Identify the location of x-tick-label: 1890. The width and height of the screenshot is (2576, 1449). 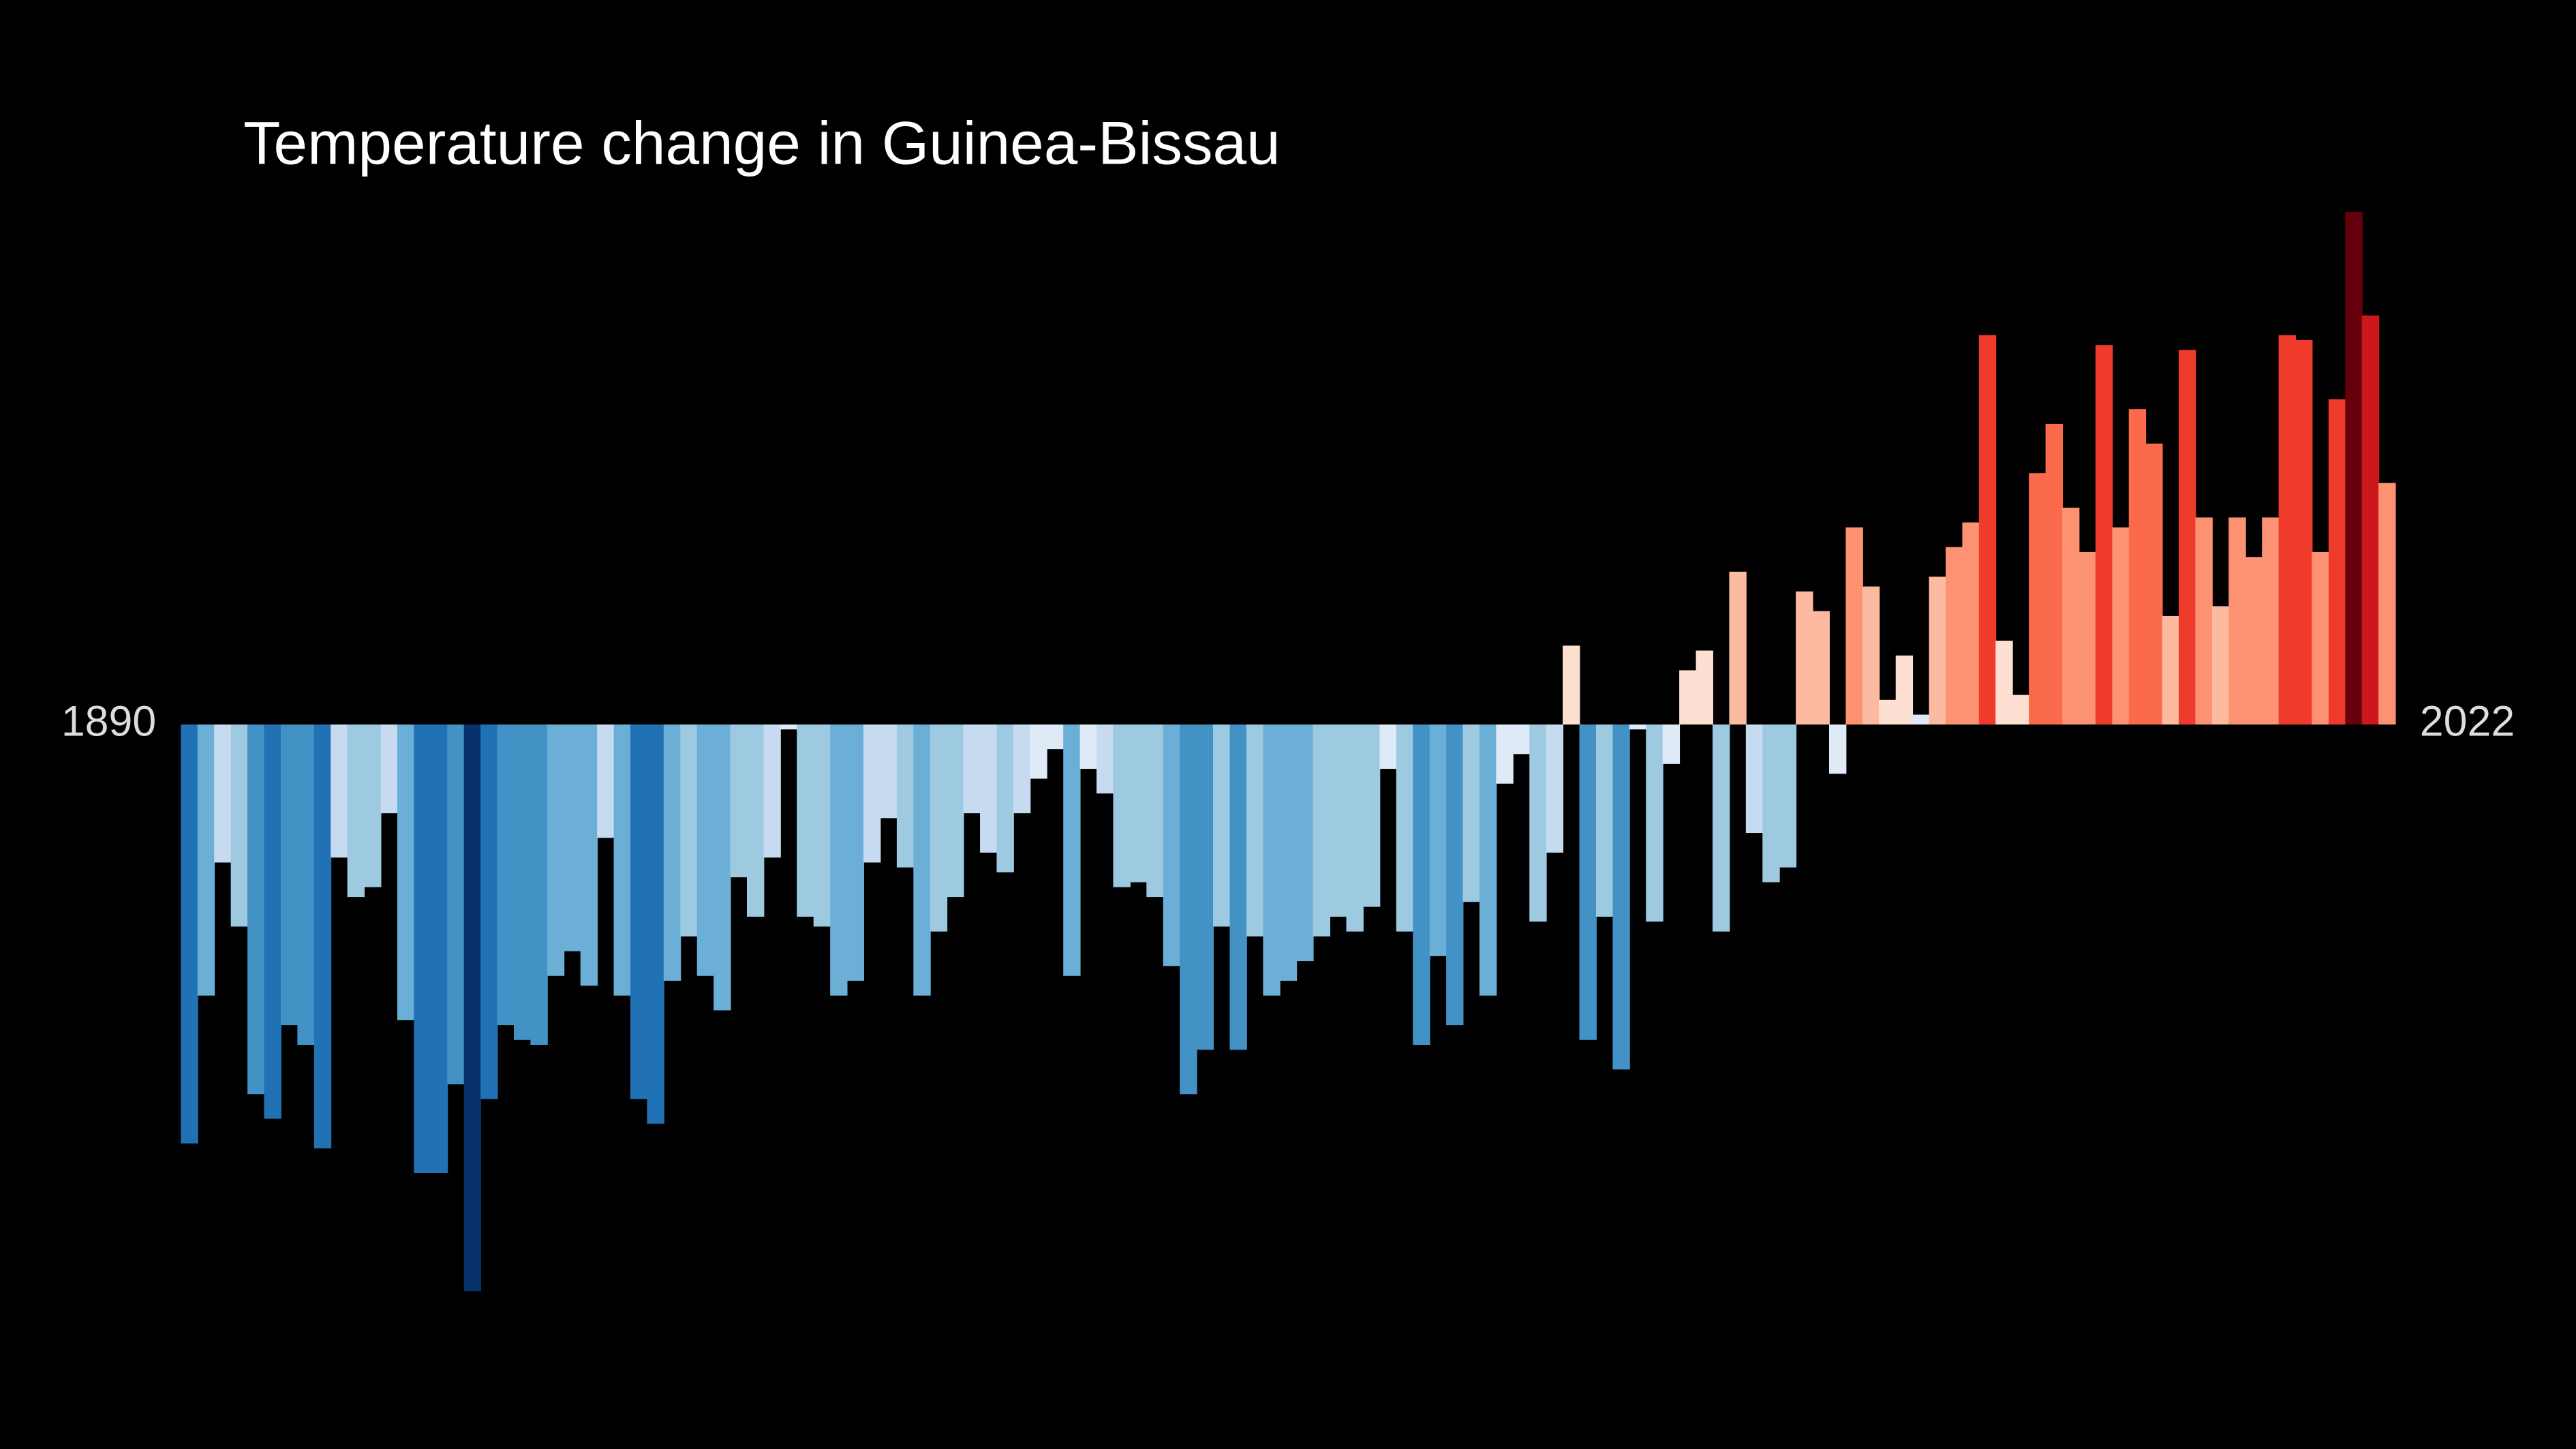
(108, 722).